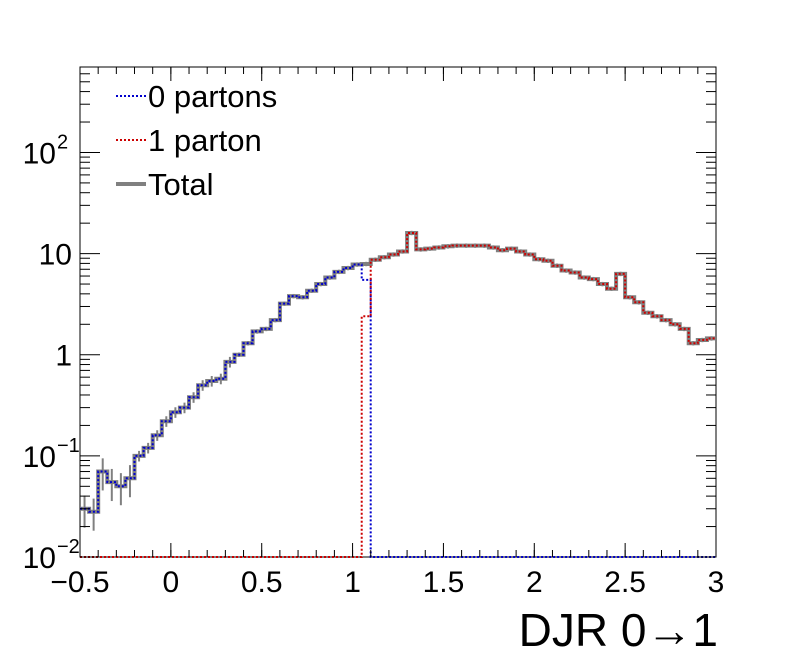 The width and height of the screenshot is (796, 672). Describe the element at coordinates (716, 582) in the screenshot. I see `x-tick-label: 3` at that location.